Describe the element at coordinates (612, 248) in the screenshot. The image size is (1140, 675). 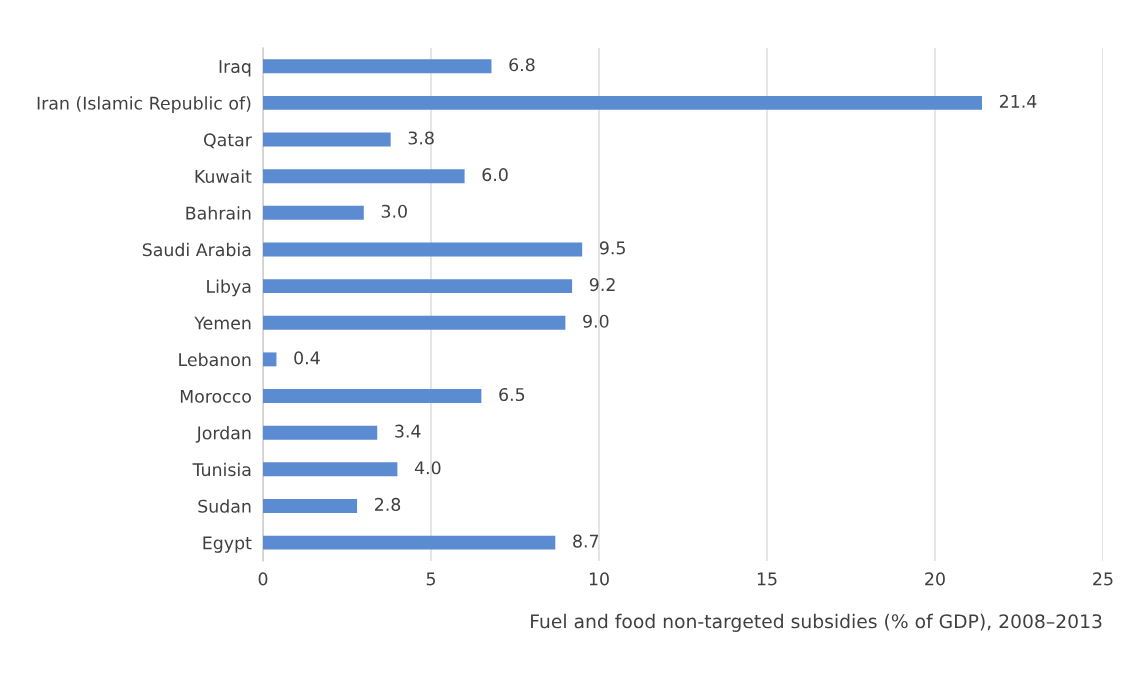
I see `data-label: 9.5` at that location.